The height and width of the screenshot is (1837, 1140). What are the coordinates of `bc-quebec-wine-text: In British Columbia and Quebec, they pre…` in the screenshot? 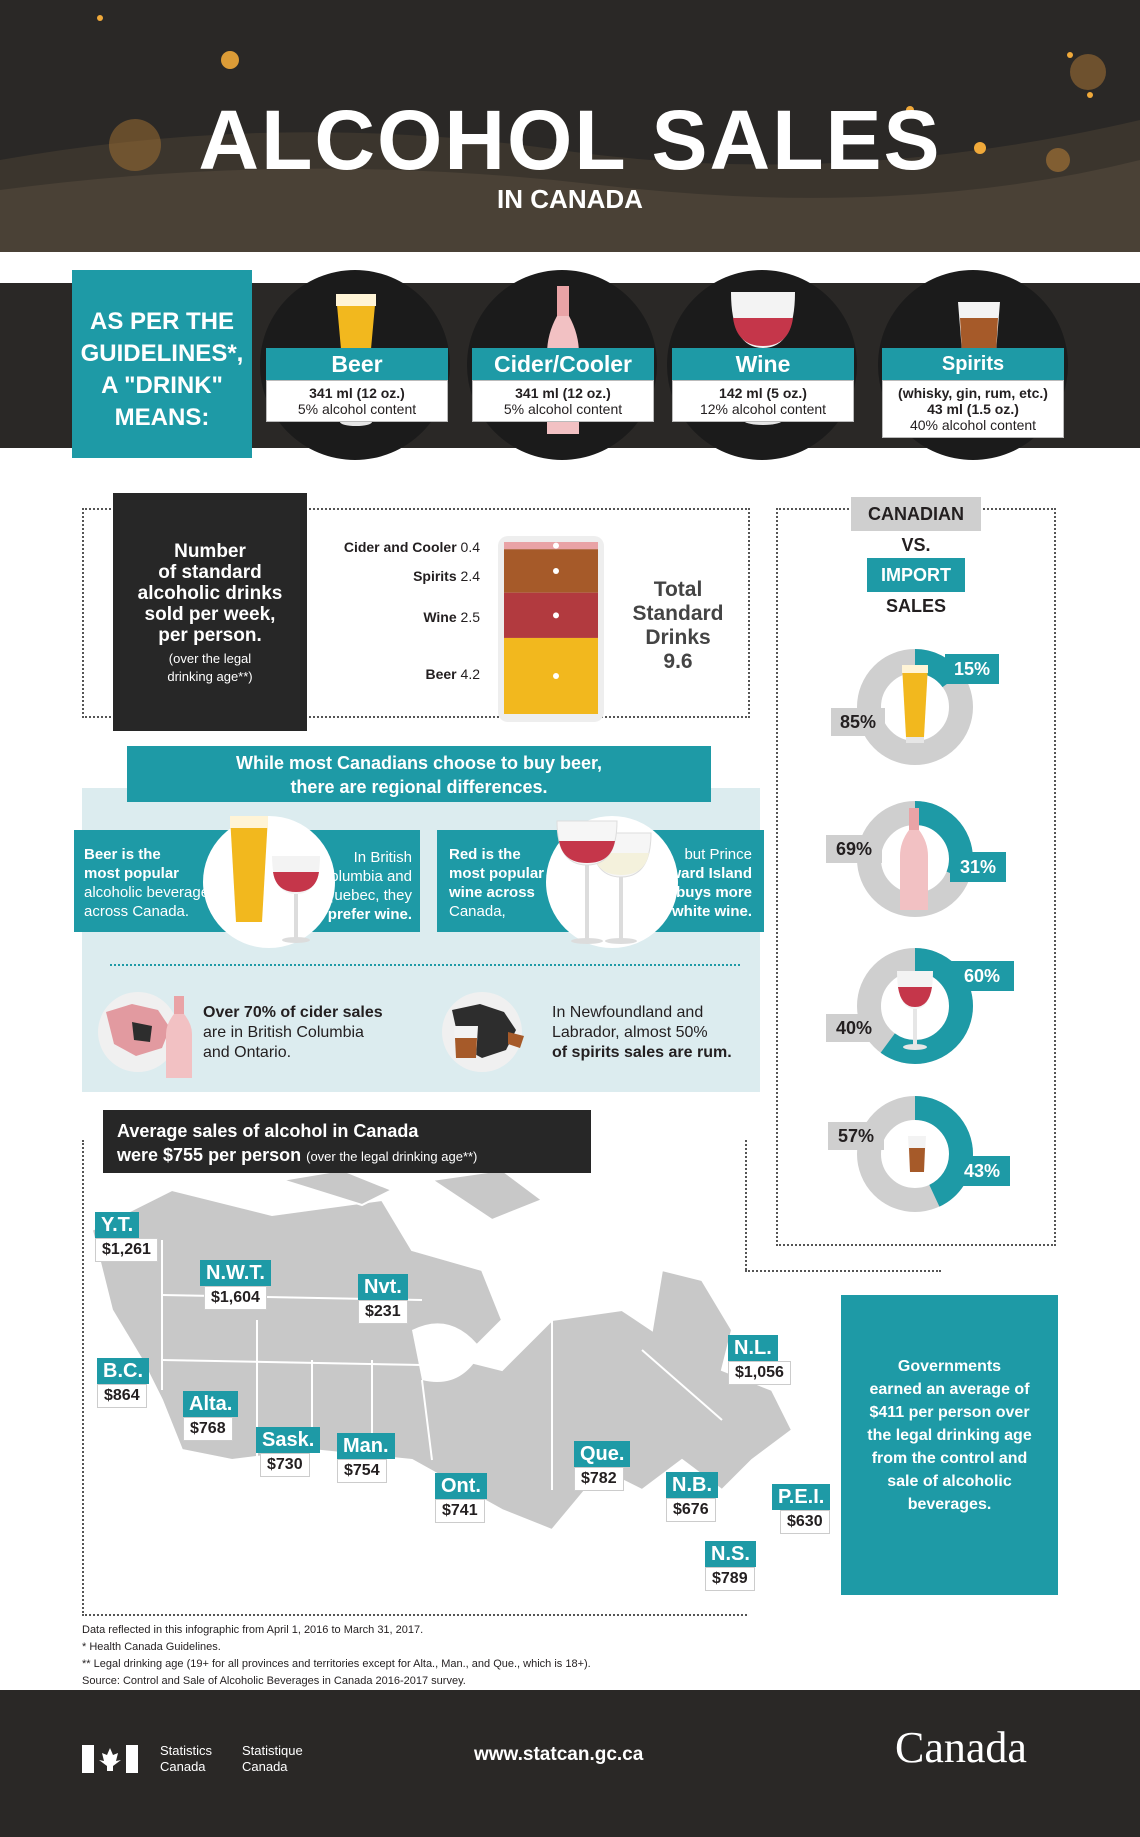 It's located at (365, 886).